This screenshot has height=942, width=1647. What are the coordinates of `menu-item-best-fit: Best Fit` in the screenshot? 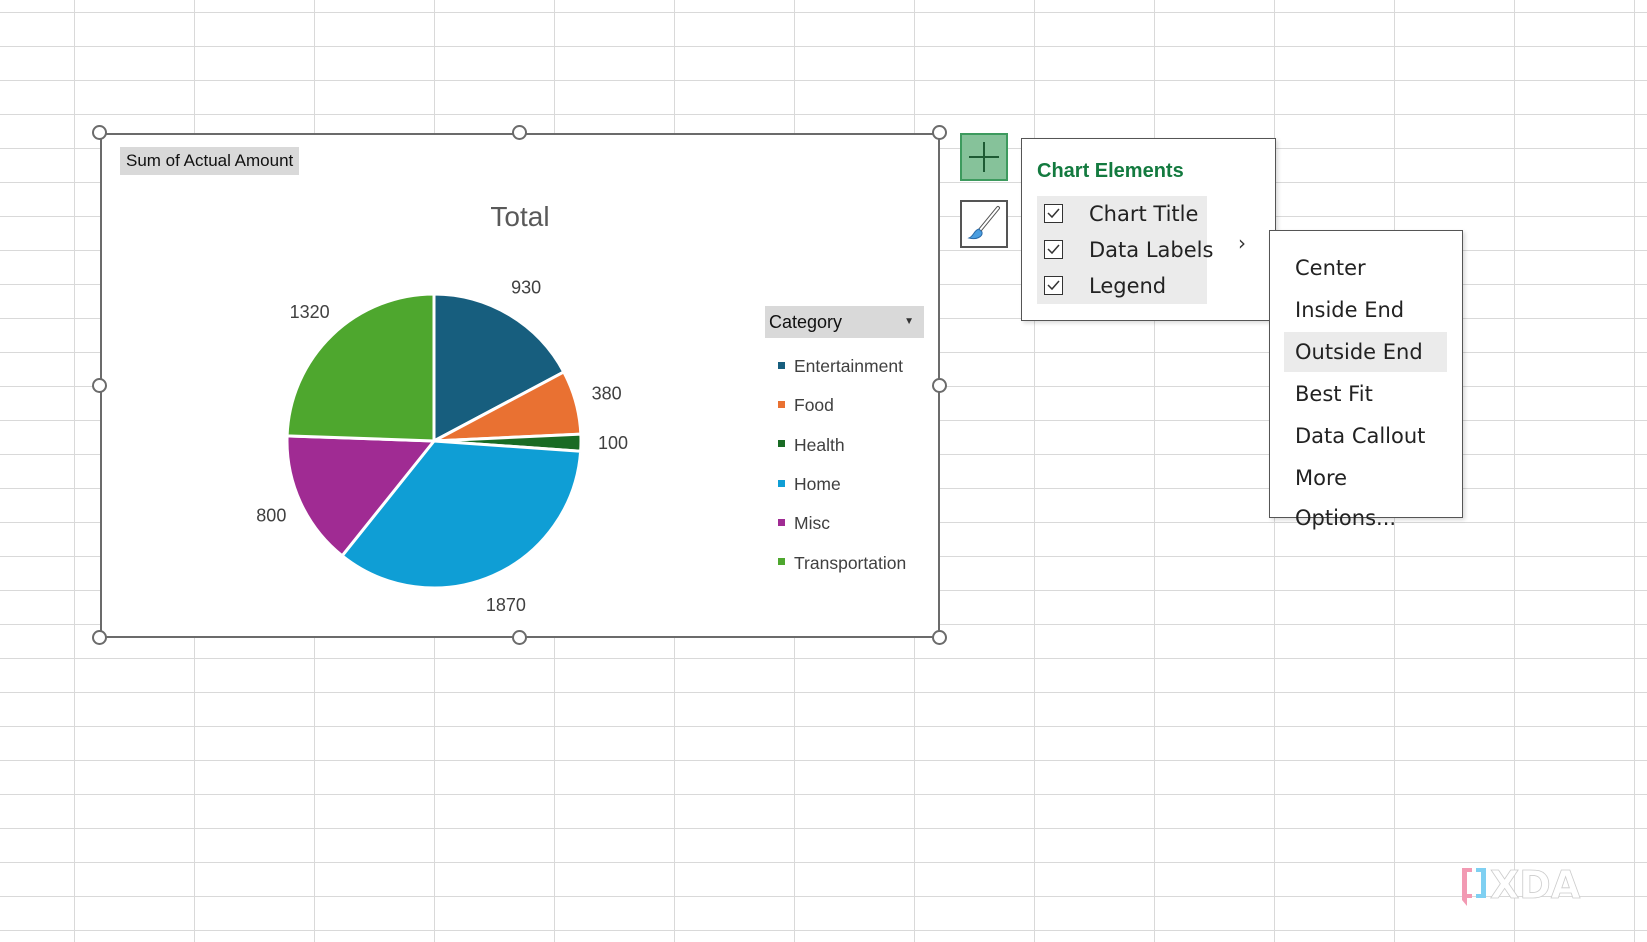 It's located at (1334, 394).